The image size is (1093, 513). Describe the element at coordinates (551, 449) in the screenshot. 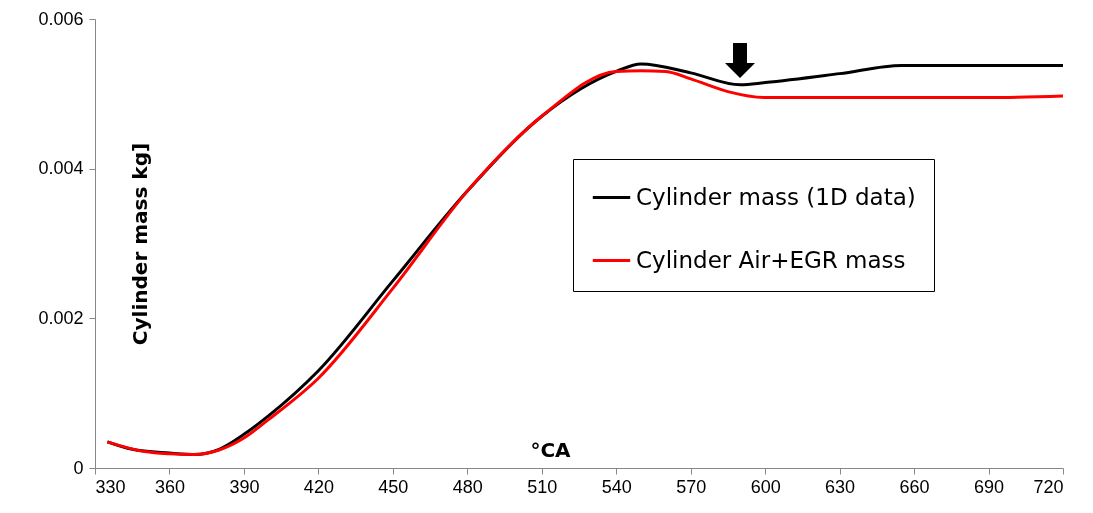

I see `x-axis-title: °CA` at that location.